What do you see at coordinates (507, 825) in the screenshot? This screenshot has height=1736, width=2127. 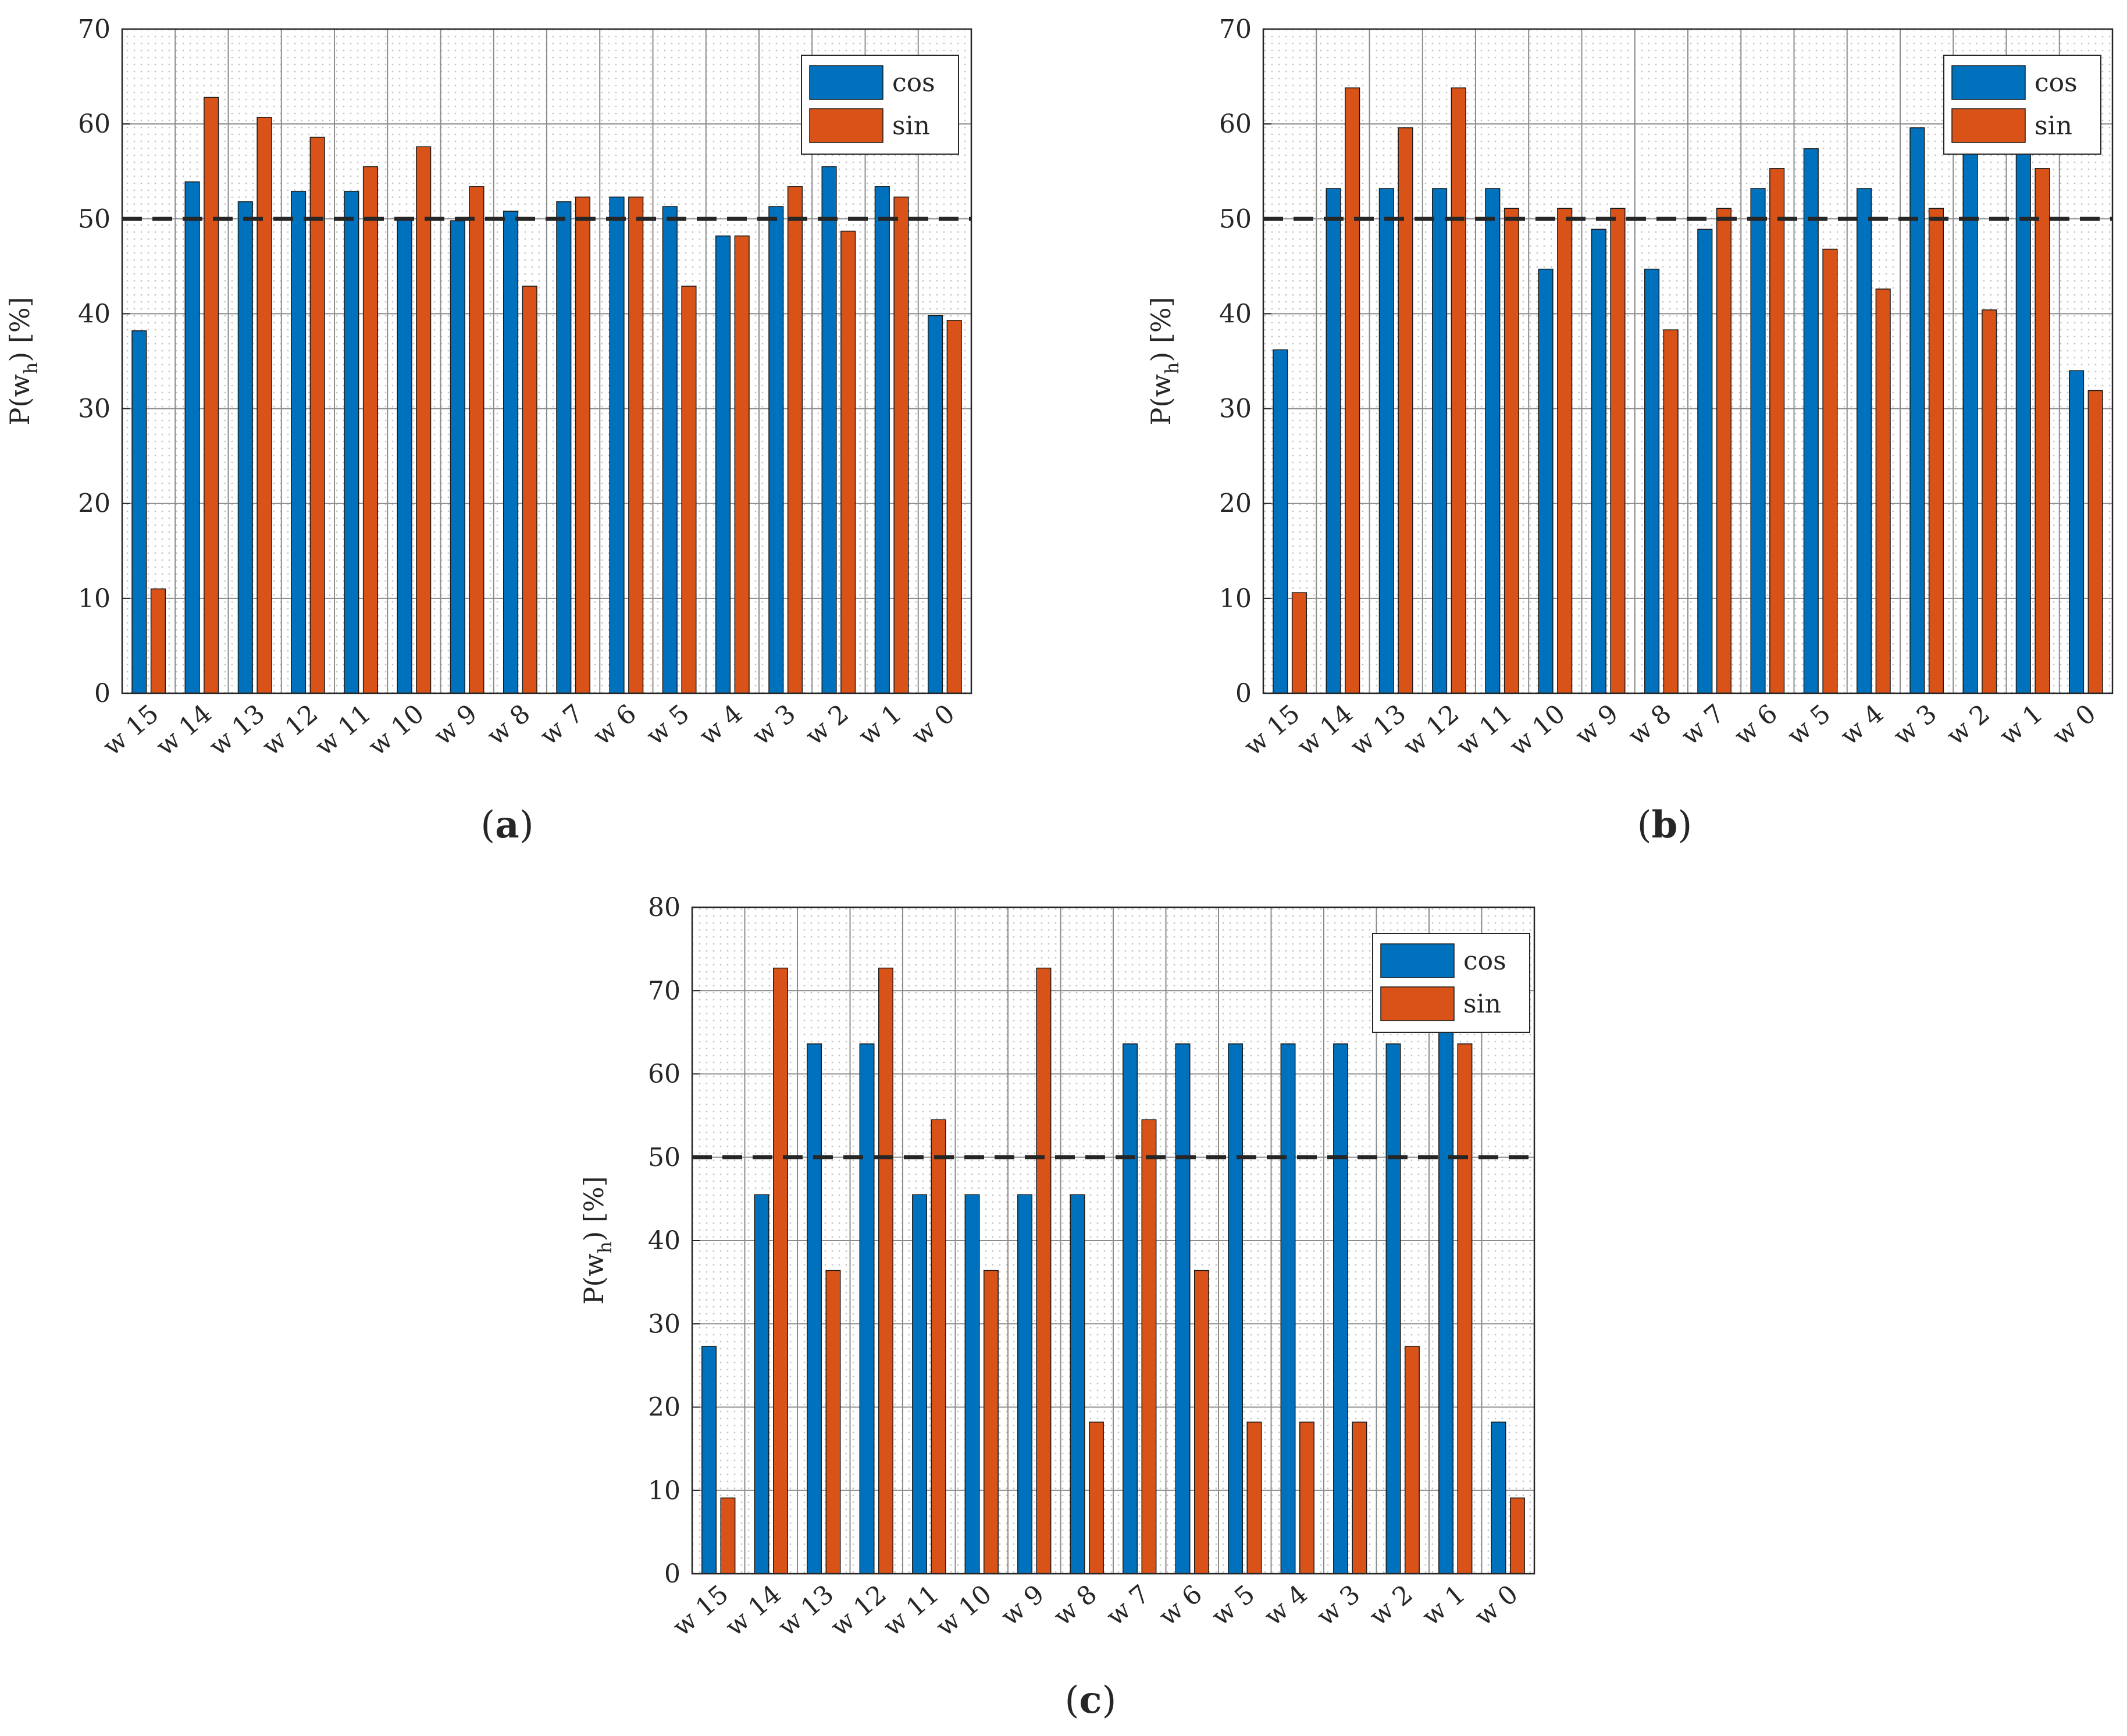 I see `caption-letter-a: a` at bounding box center [507, 825].